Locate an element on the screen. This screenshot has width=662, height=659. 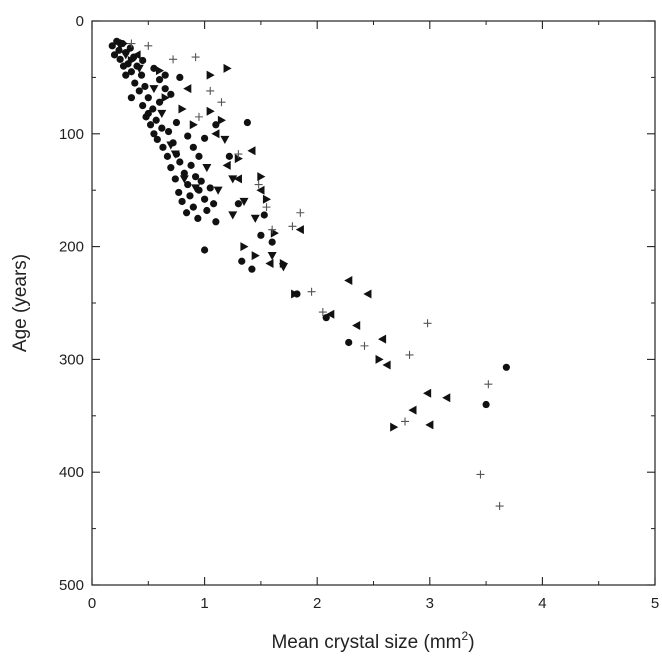
x-tick-label: 5 is located at coordinates (655, 603).